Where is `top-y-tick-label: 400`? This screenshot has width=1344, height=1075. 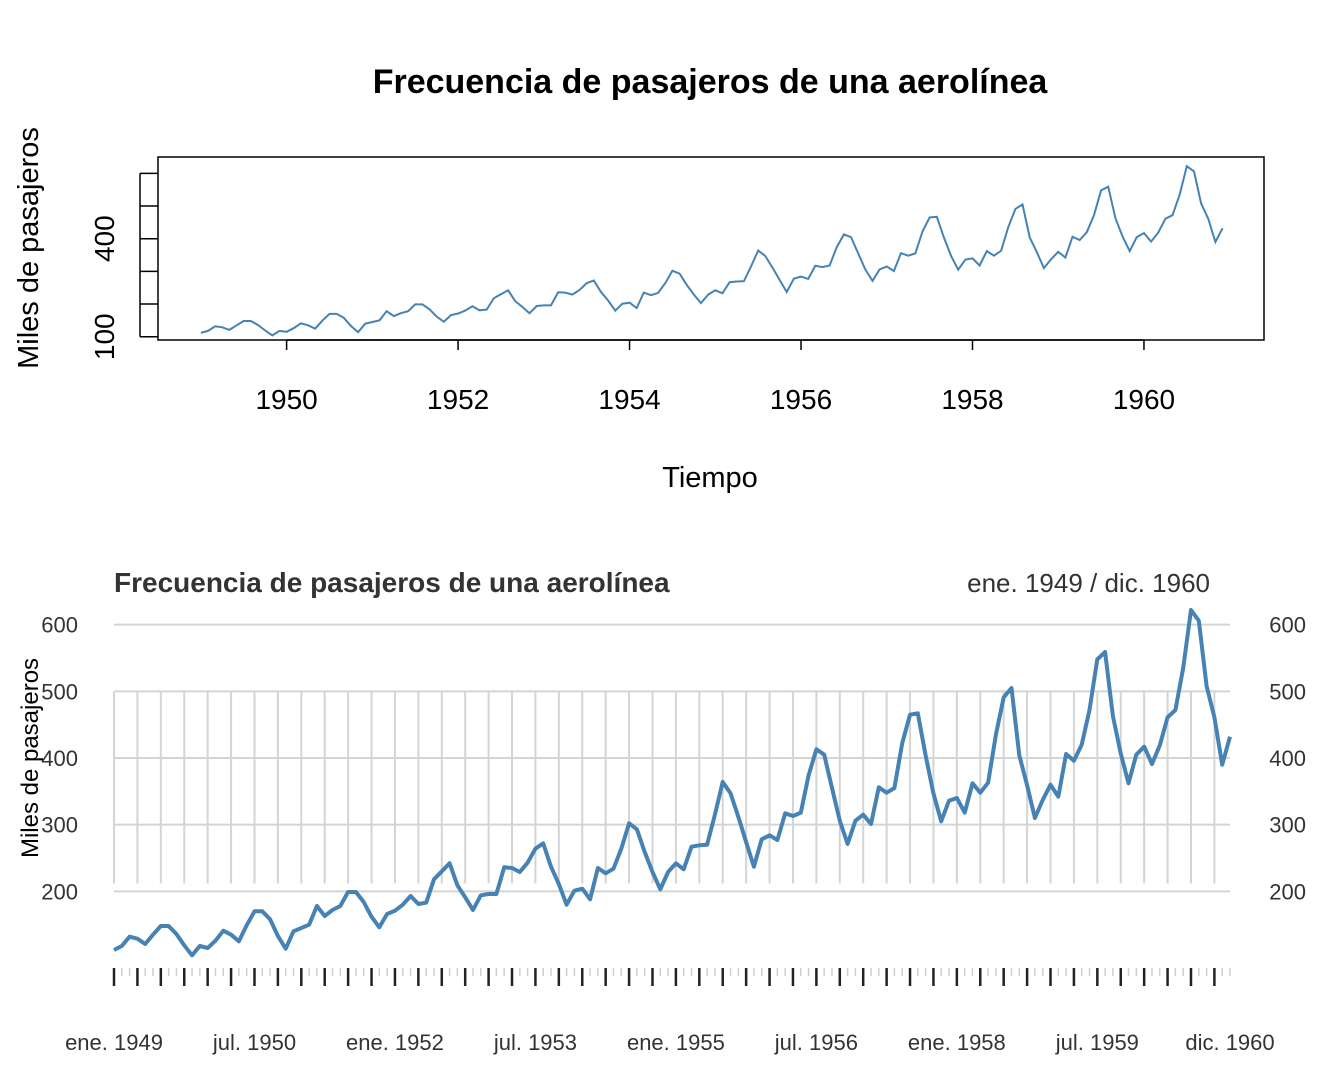 top-y-tick-label: 400 is located at coordinates (104, 238).